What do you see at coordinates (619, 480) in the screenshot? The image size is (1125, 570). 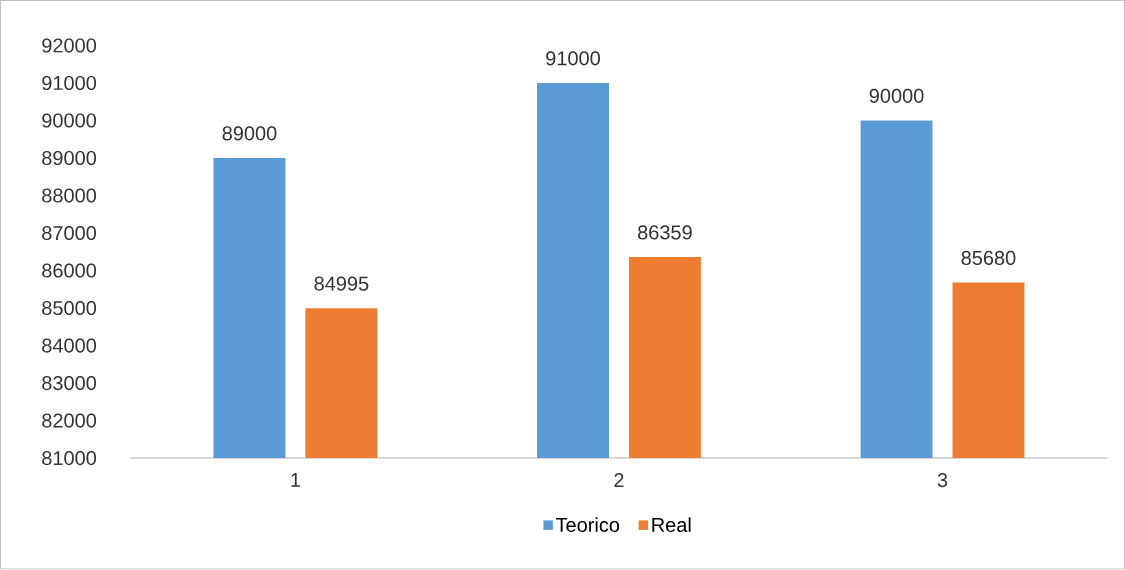 I see `x-tick-label: 2` at bounding box center [619, 480].